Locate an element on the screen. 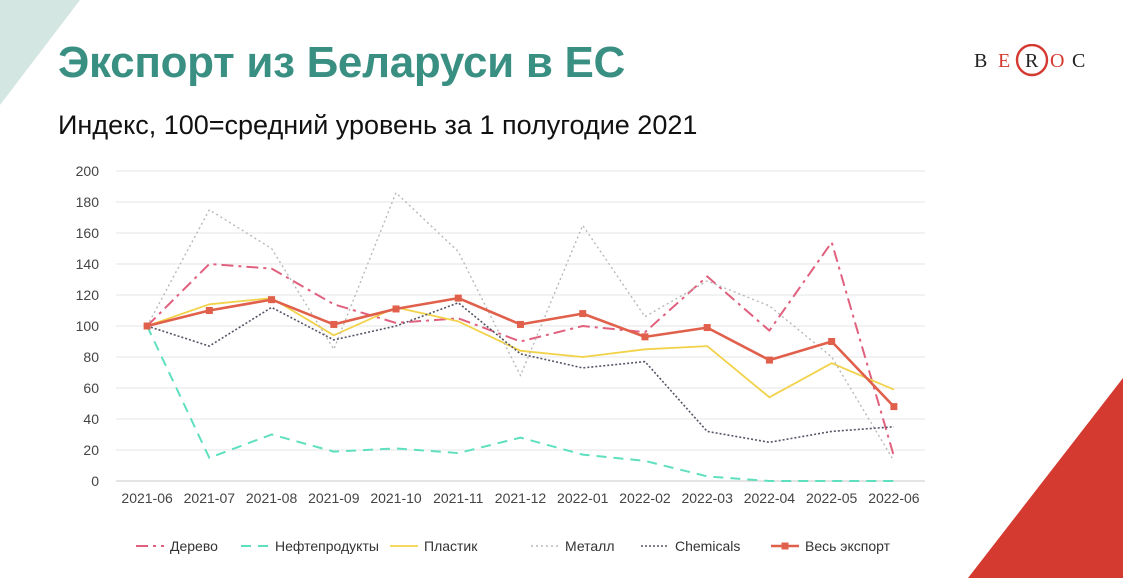 This screenshot has height=578, width=1123. beroc-logo: B E R O C is located at coordinates (1029, 60).